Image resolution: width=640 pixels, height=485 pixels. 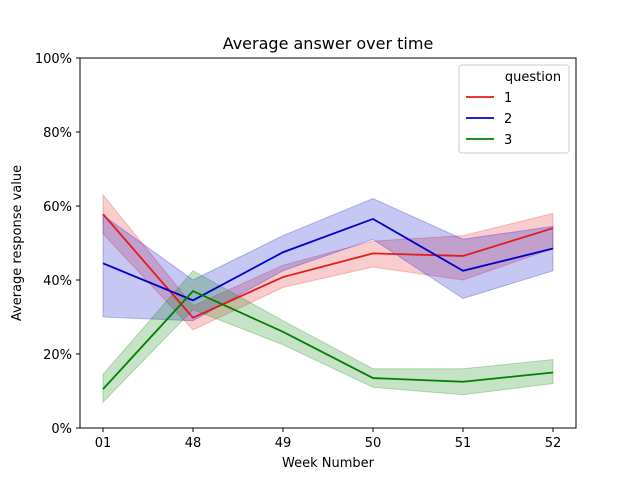 What do you see at coordinates (57, 207) in the screenshot?
I see `y-tick-label: 60%` at bounding box center [57, 207].